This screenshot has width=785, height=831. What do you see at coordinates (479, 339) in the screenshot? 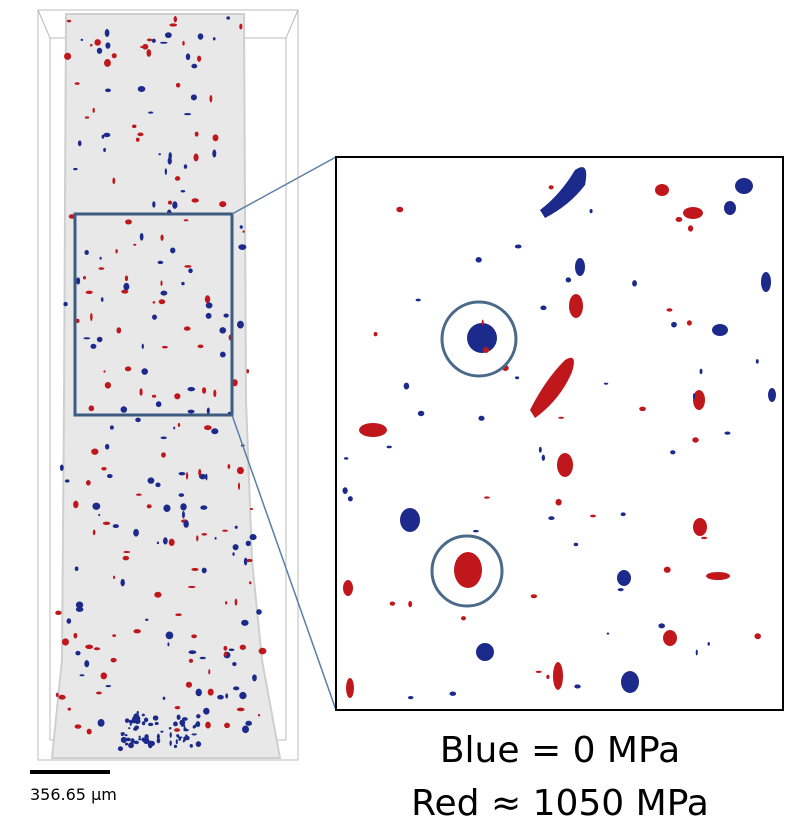
I see `highlight-circle` at bounding box center [479, 339].